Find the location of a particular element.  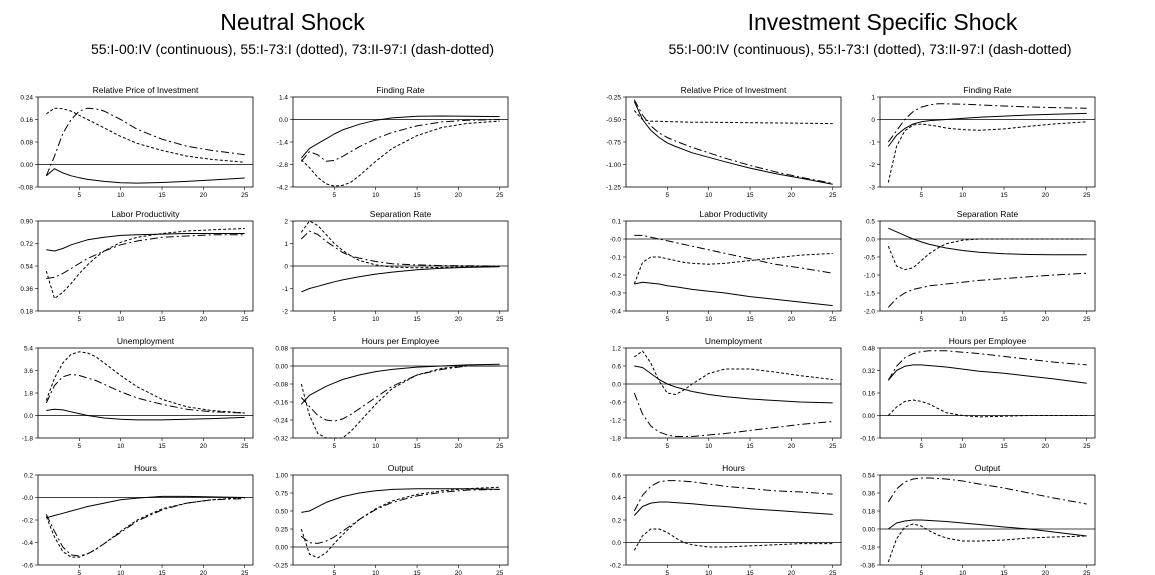

y-tick-label: 0.16 is located at coordinates (868, 394).